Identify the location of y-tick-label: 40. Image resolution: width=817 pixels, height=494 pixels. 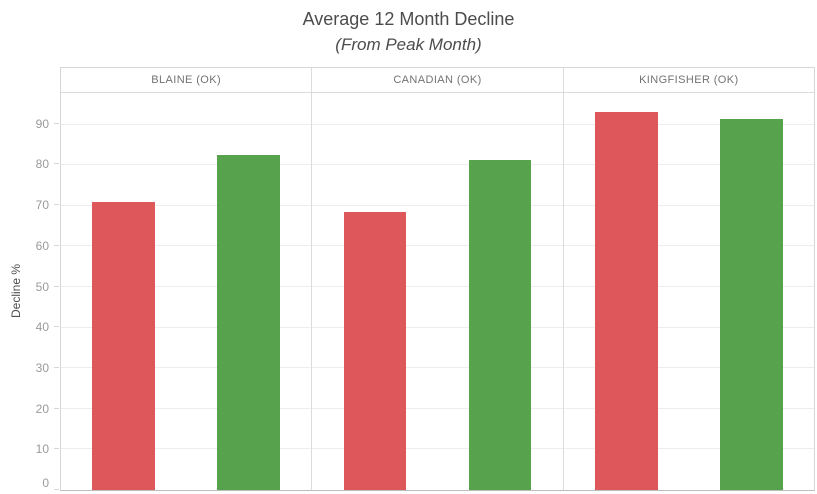
(42, 327).